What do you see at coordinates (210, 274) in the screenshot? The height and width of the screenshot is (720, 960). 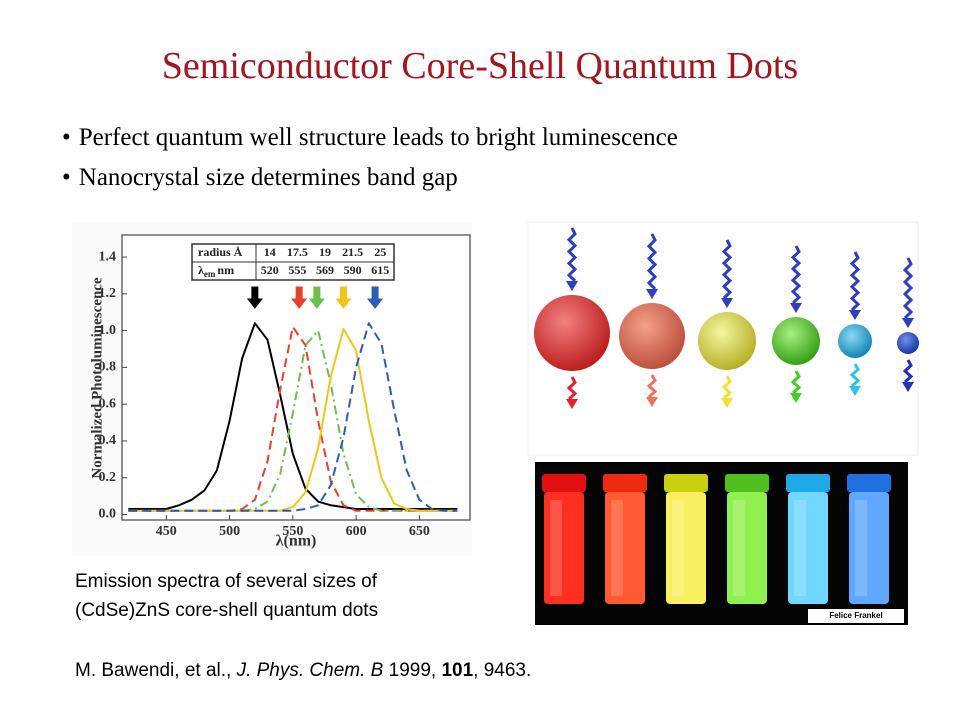 I see `inset-label-part: em` at bounding box center [210, 274].